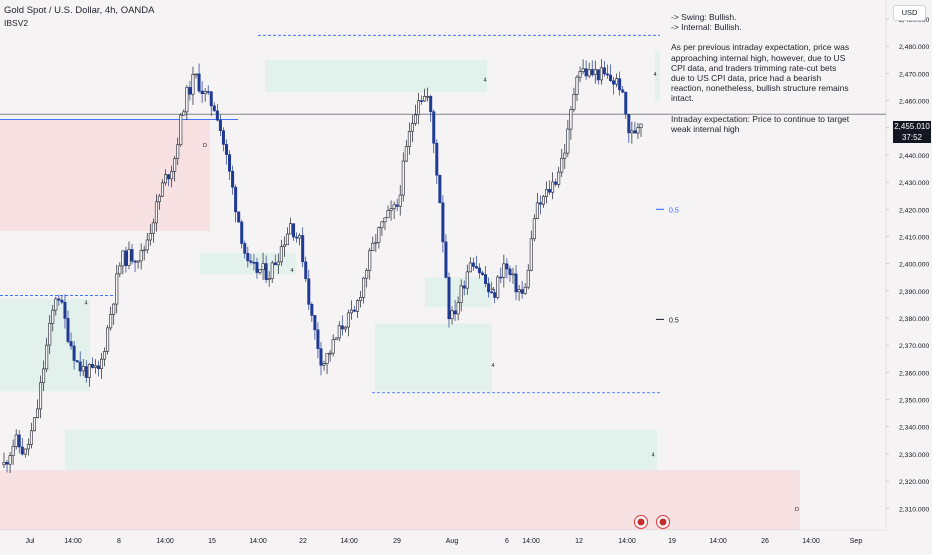 Image resolution: width=932 pixels, height=555 pixels. What do you see at coordinates (909, 13) in the screenshot?
I see `currency-button: USD` at bounding box center [909, 13].